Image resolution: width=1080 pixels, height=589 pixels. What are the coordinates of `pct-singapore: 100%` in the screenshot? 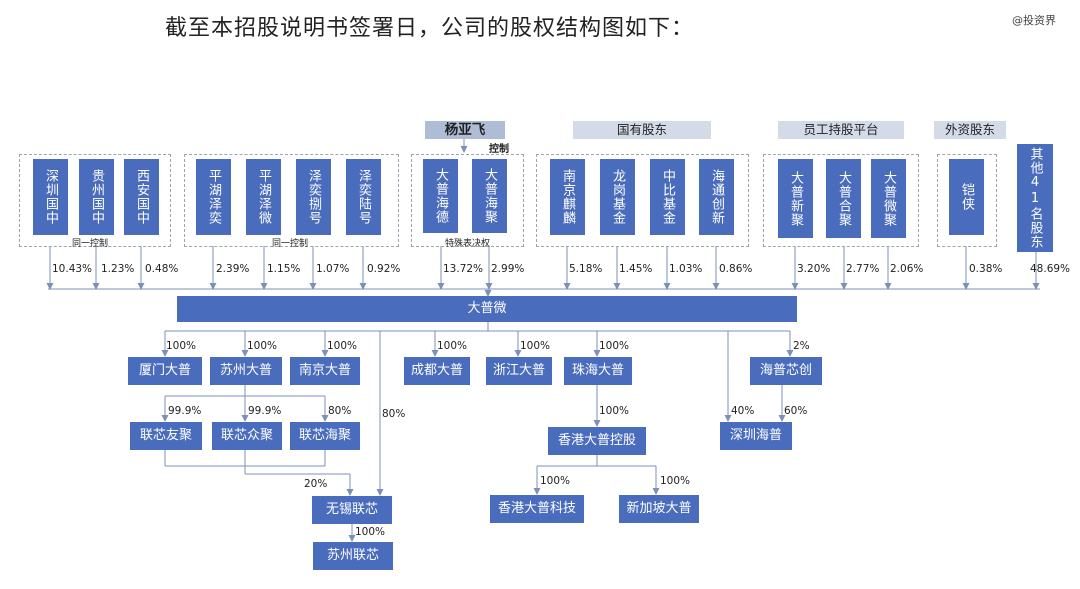 It's located at (675, 481).